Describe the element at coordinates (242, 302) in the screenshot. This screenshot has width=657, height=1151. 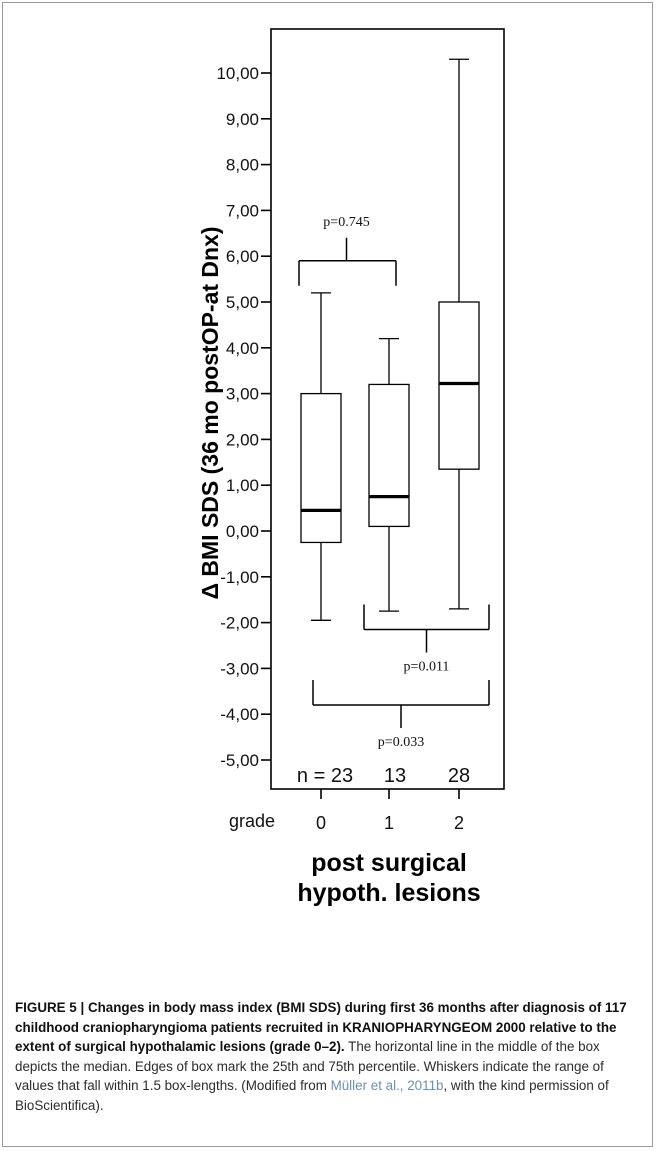
I see `y-tick-label: 5,00` at that location.